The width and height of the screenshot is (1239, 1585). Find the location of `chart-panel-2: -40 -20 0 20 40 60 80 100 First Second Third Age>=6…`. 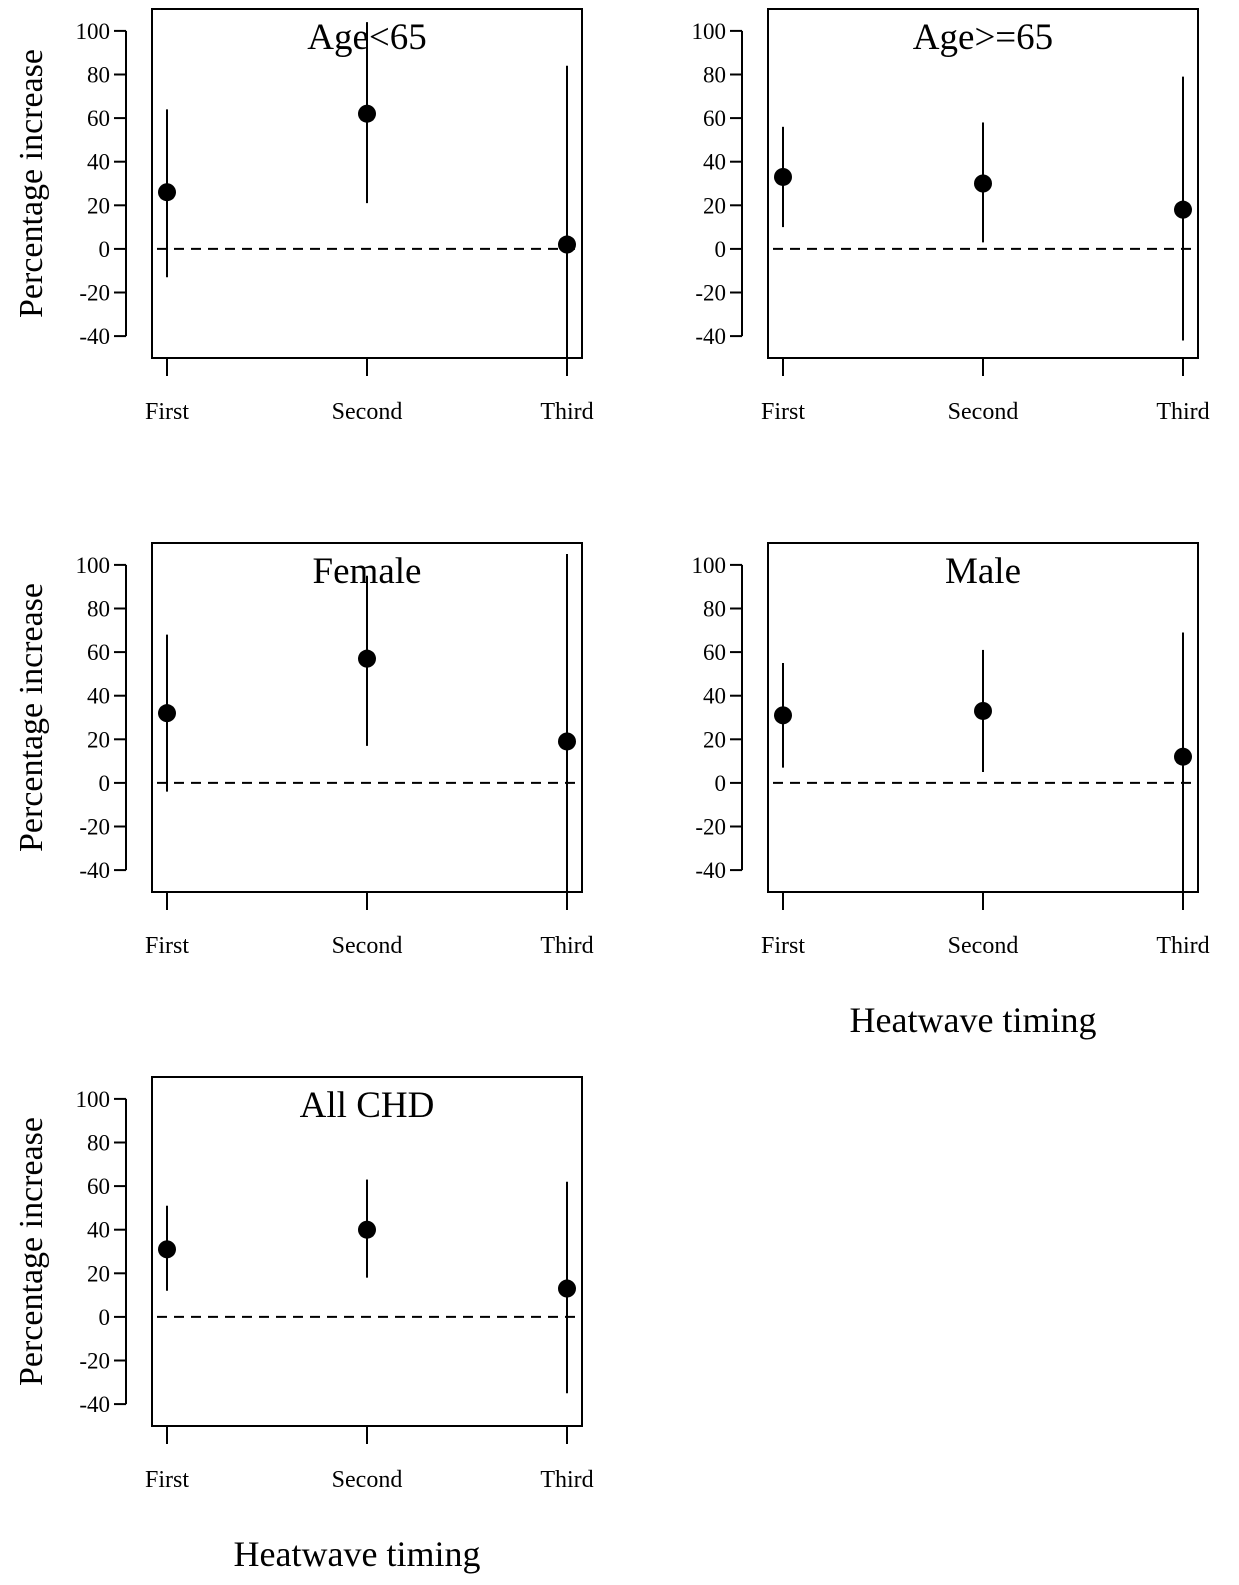

chart-panel-2: -40 -20 0 20 40 60 80 100 First Second Third Age>=6… is located at coordinates (951, 216).